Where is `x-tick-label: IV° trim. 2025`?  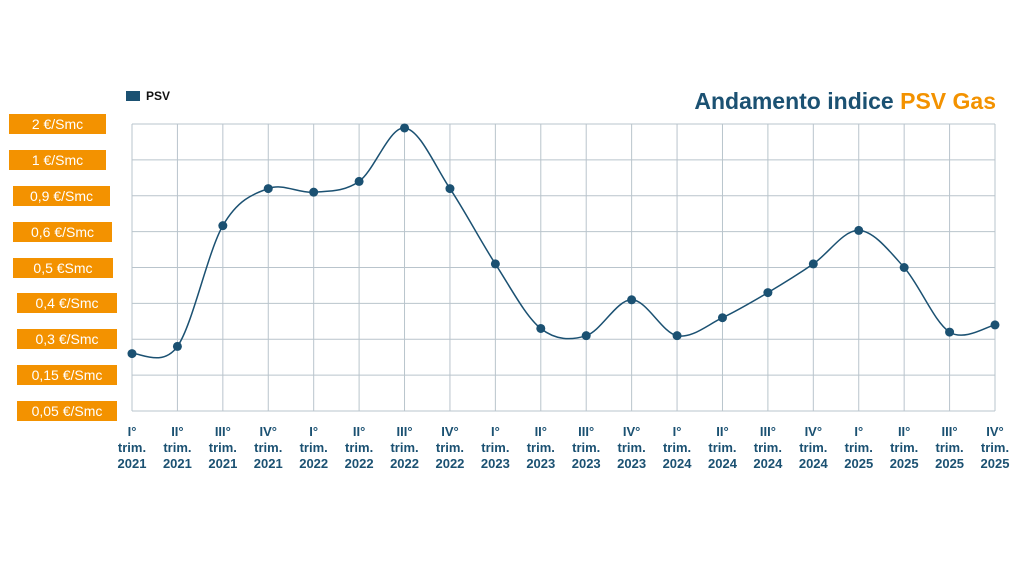 x-tick-label: IV° trim. 2025 is located at coordinates (995, 447).